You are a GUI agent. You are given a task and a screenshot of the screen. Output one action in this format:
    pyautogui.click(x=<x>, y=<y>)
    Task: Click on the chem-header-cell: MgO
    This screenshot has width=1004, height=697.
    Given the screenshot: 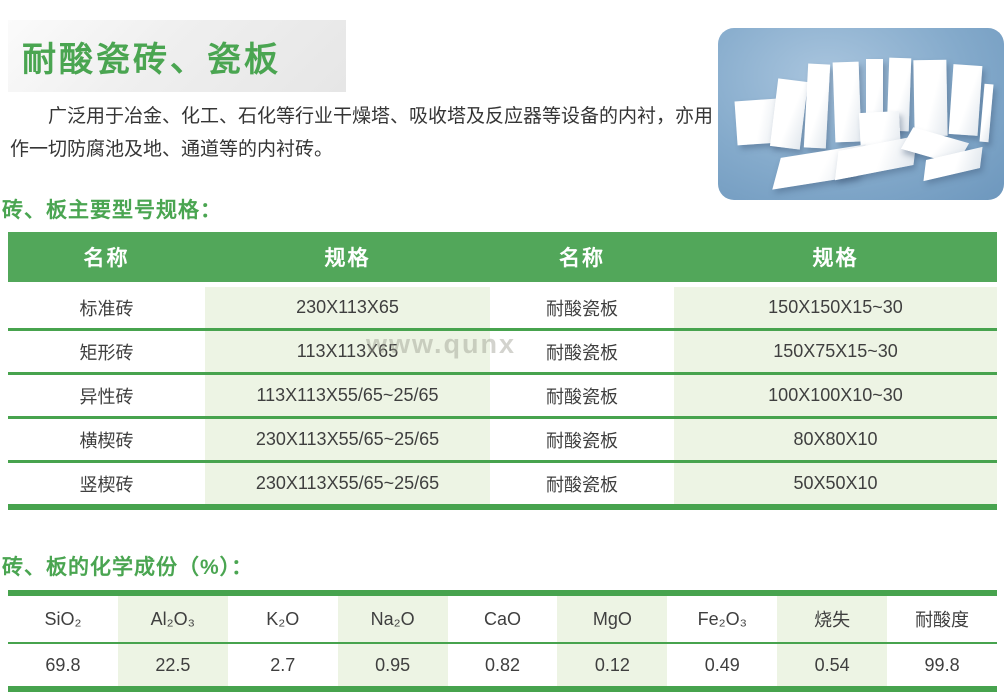 What is the action you would take?
    pyautogui.click(x=612, y=619)
    